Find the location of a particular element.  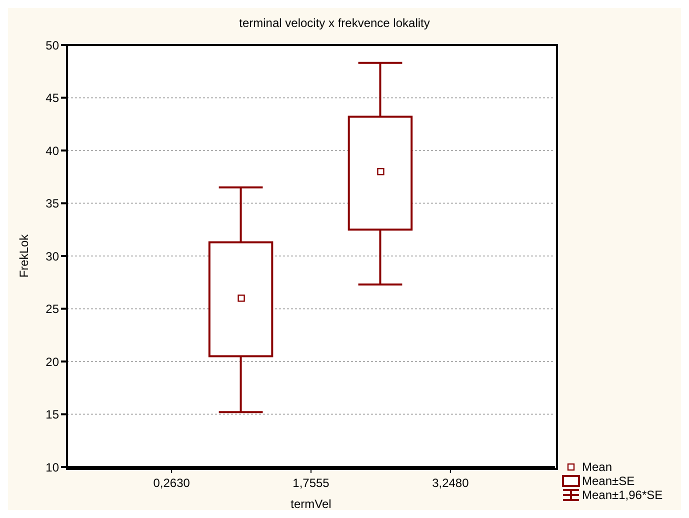

x-tick-label: 1,7555 is located at coordinates (311, 483).